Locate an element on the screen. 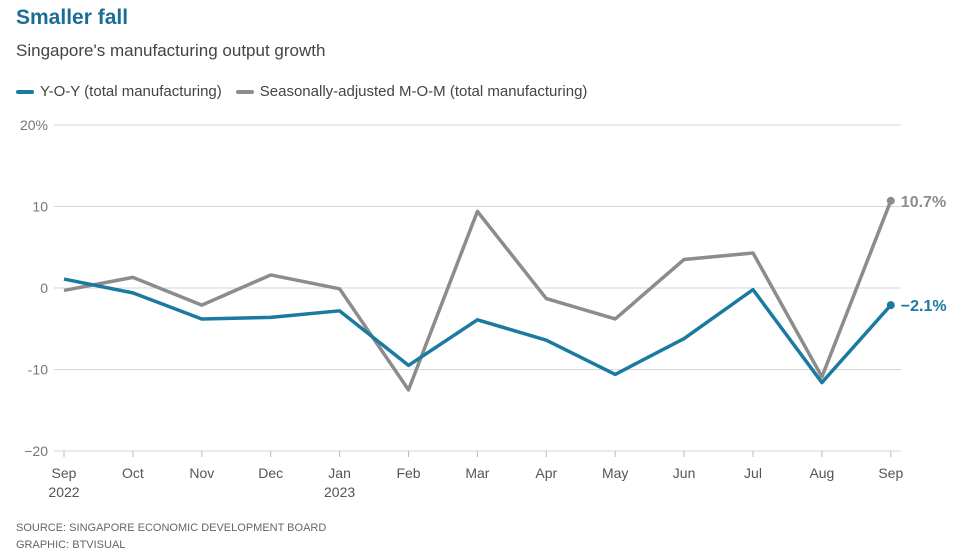 The width and height of the screenshot is (960, 556). legend-label-yoy: Y-O-Y (total manufacturing) is located at coordinates (131, 91).